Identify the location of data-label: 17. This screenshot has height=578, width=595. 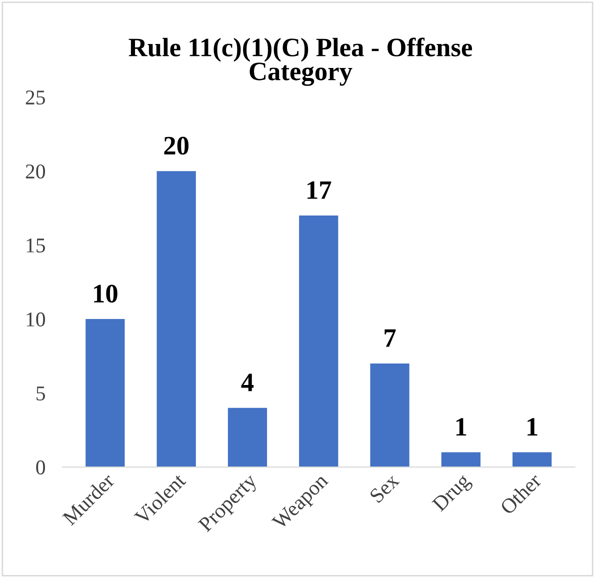
(320, 190).